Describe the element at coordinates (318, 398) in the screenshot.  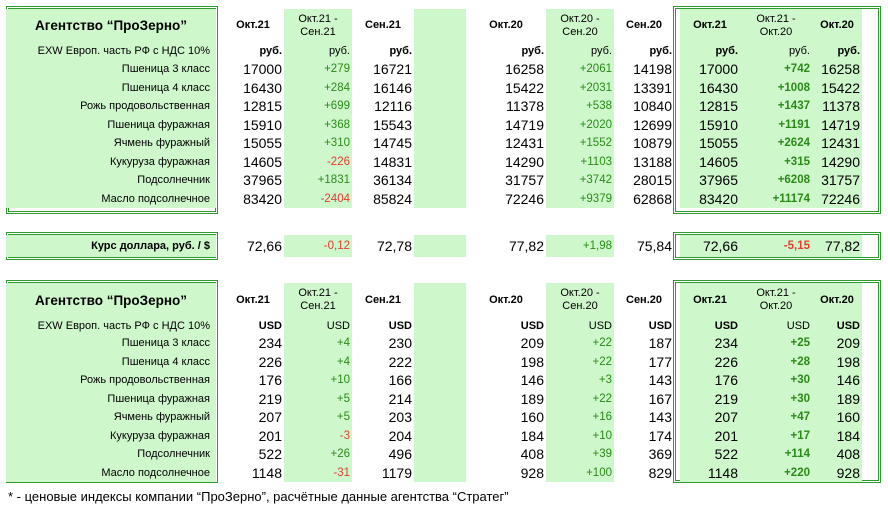
I see `price-change: +5` at that location.